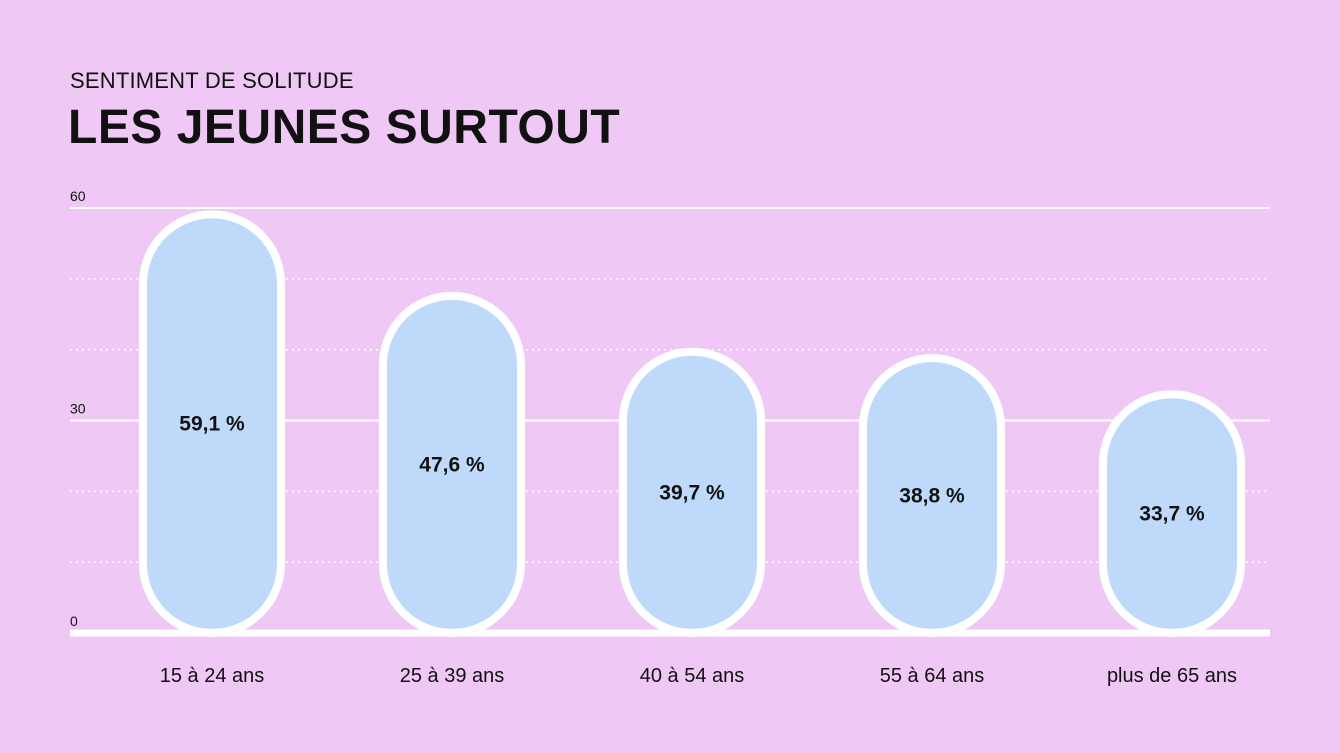  Describe the element at coordinates (78, 409) in the screenshot. I see `y-tick-label: 30` at that location.